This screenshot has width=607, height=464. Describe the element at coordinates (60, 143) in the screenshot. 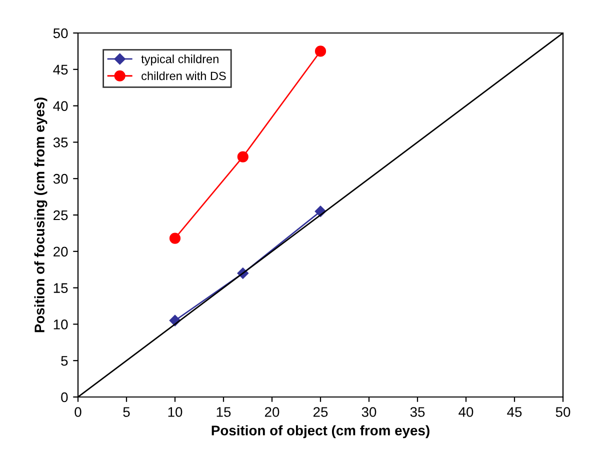

I see `y-tick-label: 35` at that location.